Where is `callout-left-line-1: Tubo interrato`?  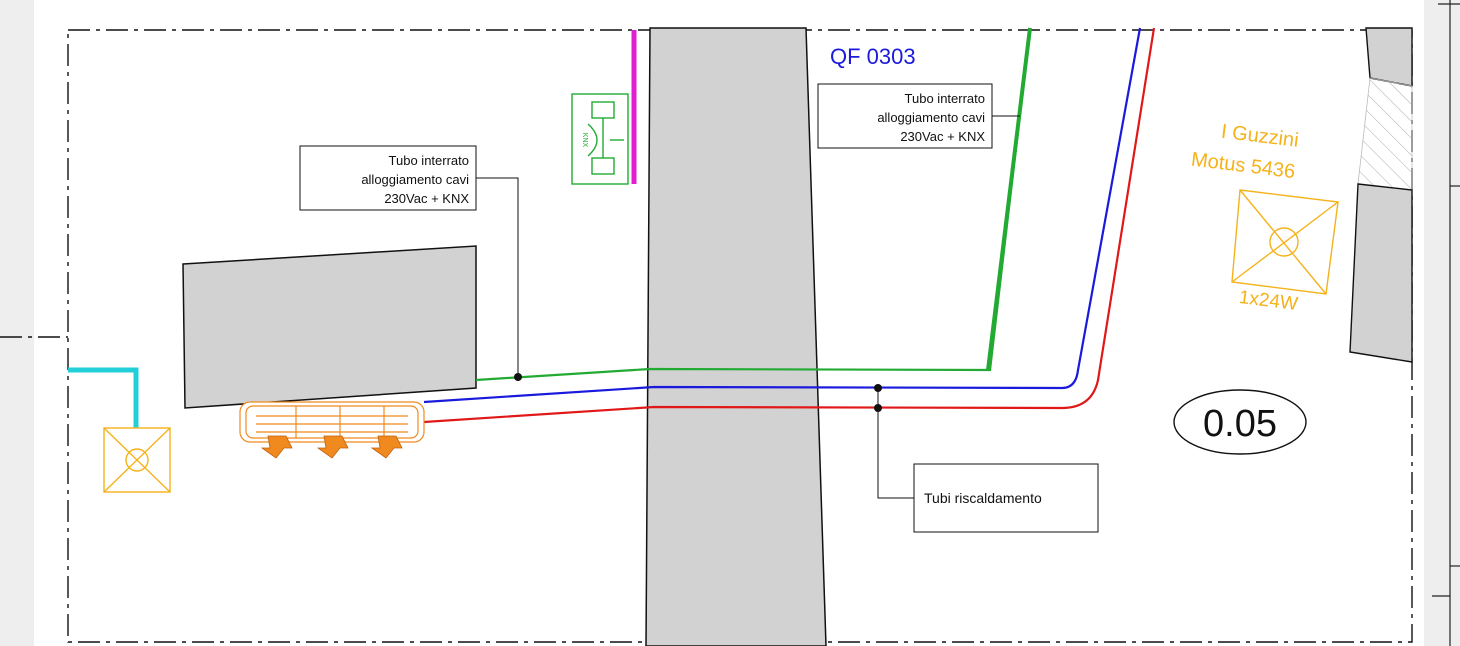 callout-left-line-1: Tubo interrato is located at coordinates (429, 160).